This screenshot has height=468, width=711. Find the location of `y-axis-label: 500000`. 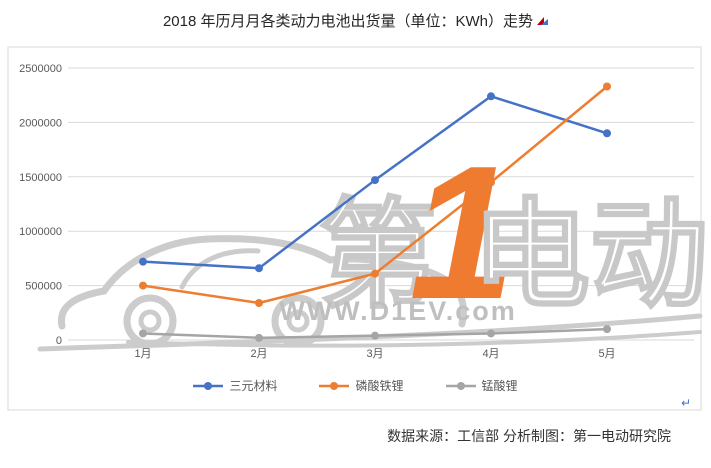

y-axis-label: 500000 is located at coordinates (43, 287).